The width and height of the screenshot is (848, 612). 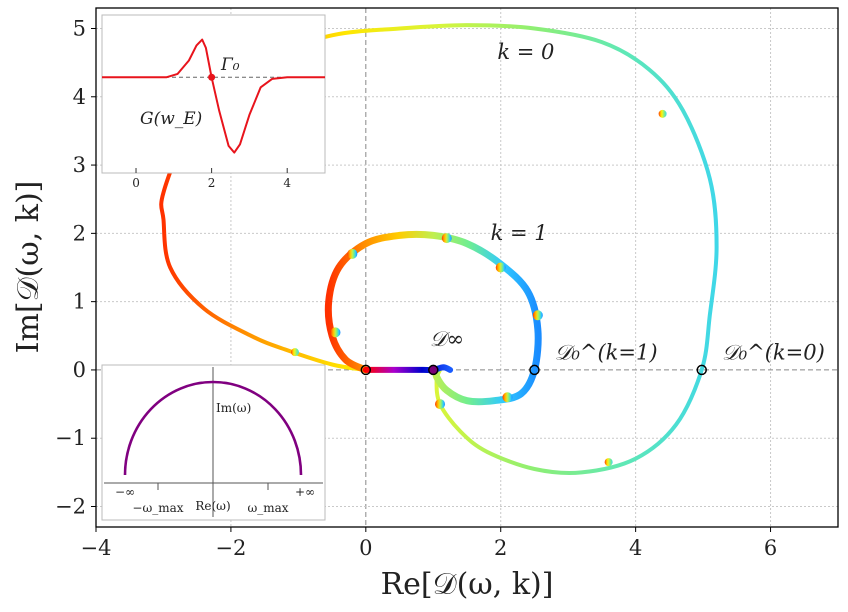 What do you see at coordinates (70, 507) in the screenshot?
I see `y-tick-label: −2` at bounding box center [70, 507].